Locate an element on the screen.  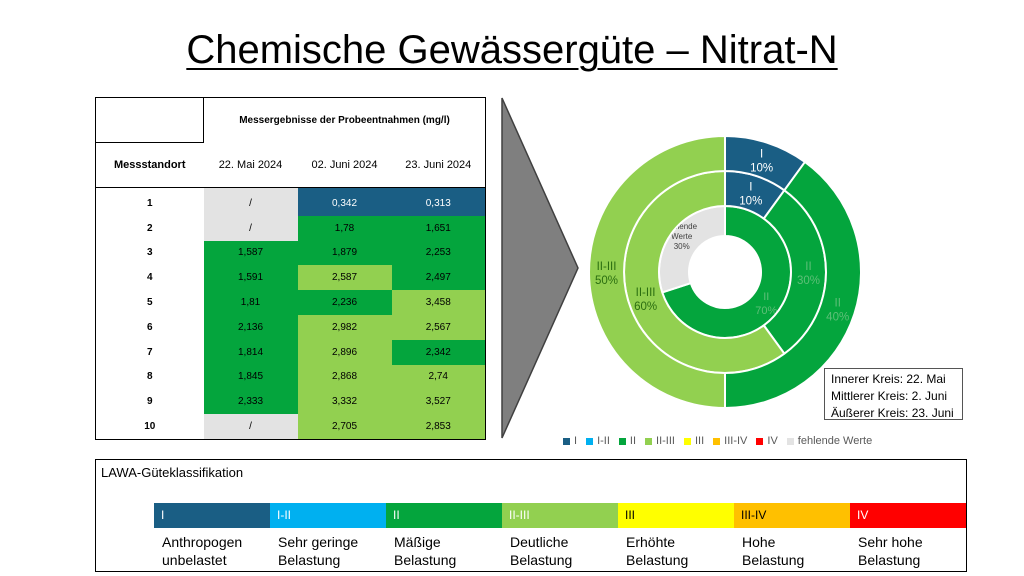
arrow-right-icon is located at coordinates (540, 268).